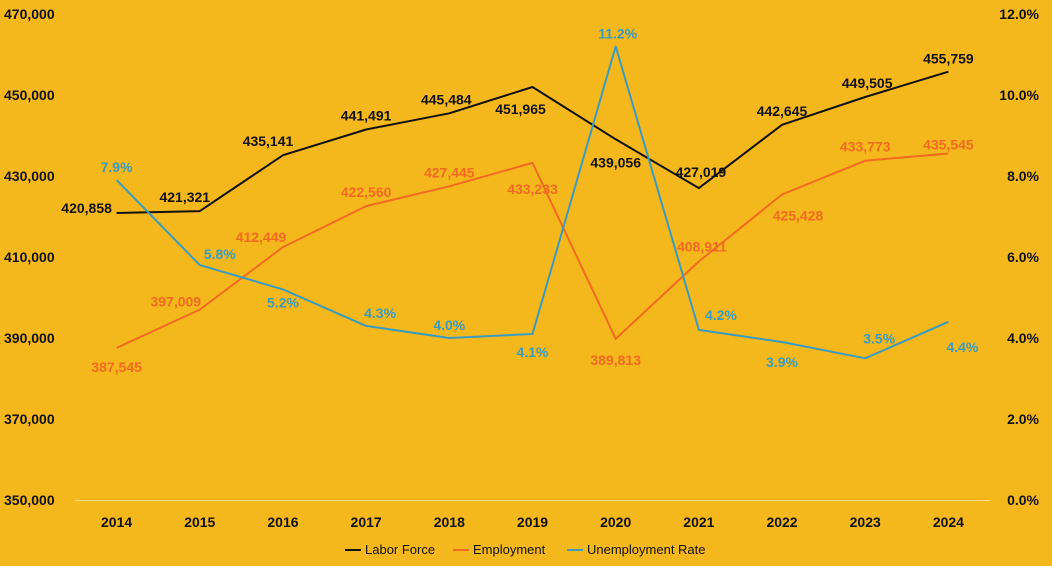 The width and height of the screenshot is (1052, 566). What do you see at coordinates (1019, 14) in the screenshot?
I see `y-right-tick-label: 12.0%` at bounding box center [1019, 14].